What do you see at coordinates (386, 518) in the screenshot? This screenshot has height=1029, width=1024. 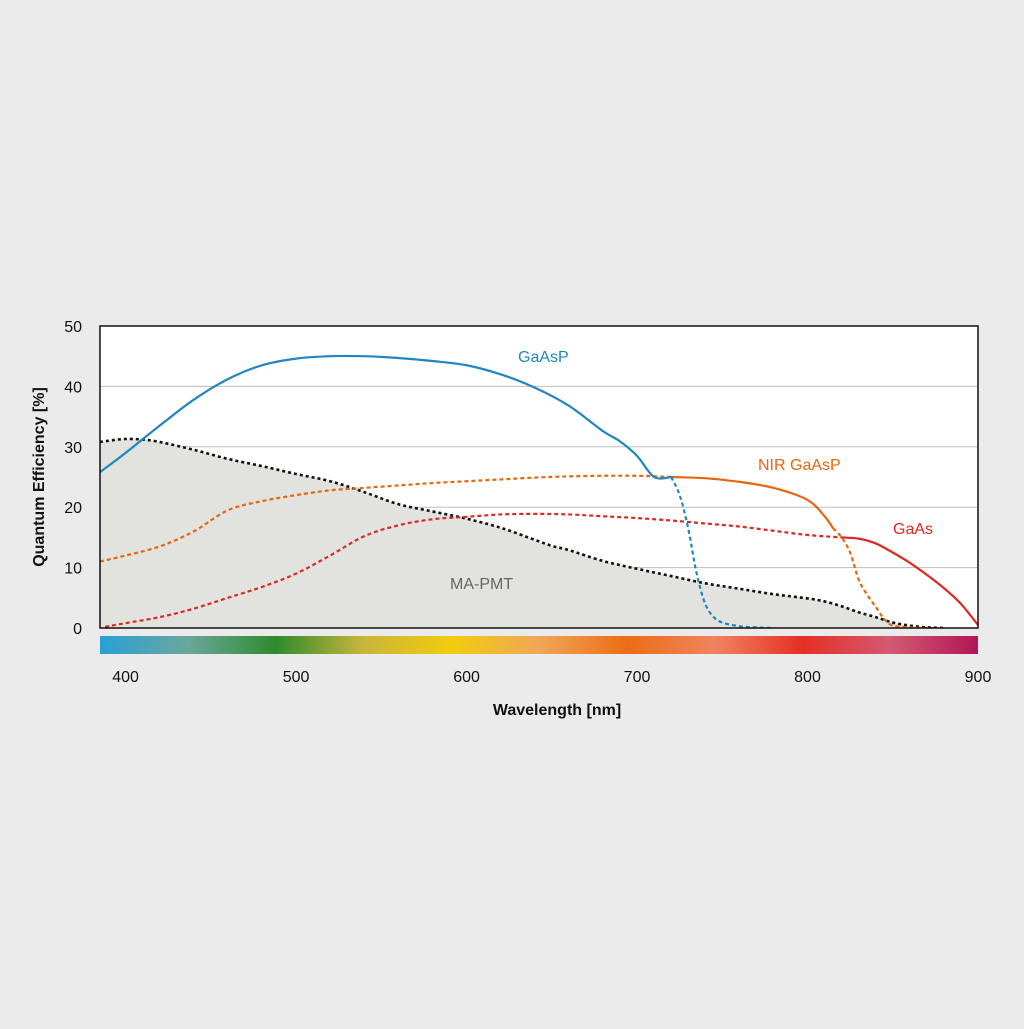 I see `nir-gaasp-line-dashed` at bounding box center [386, 518].